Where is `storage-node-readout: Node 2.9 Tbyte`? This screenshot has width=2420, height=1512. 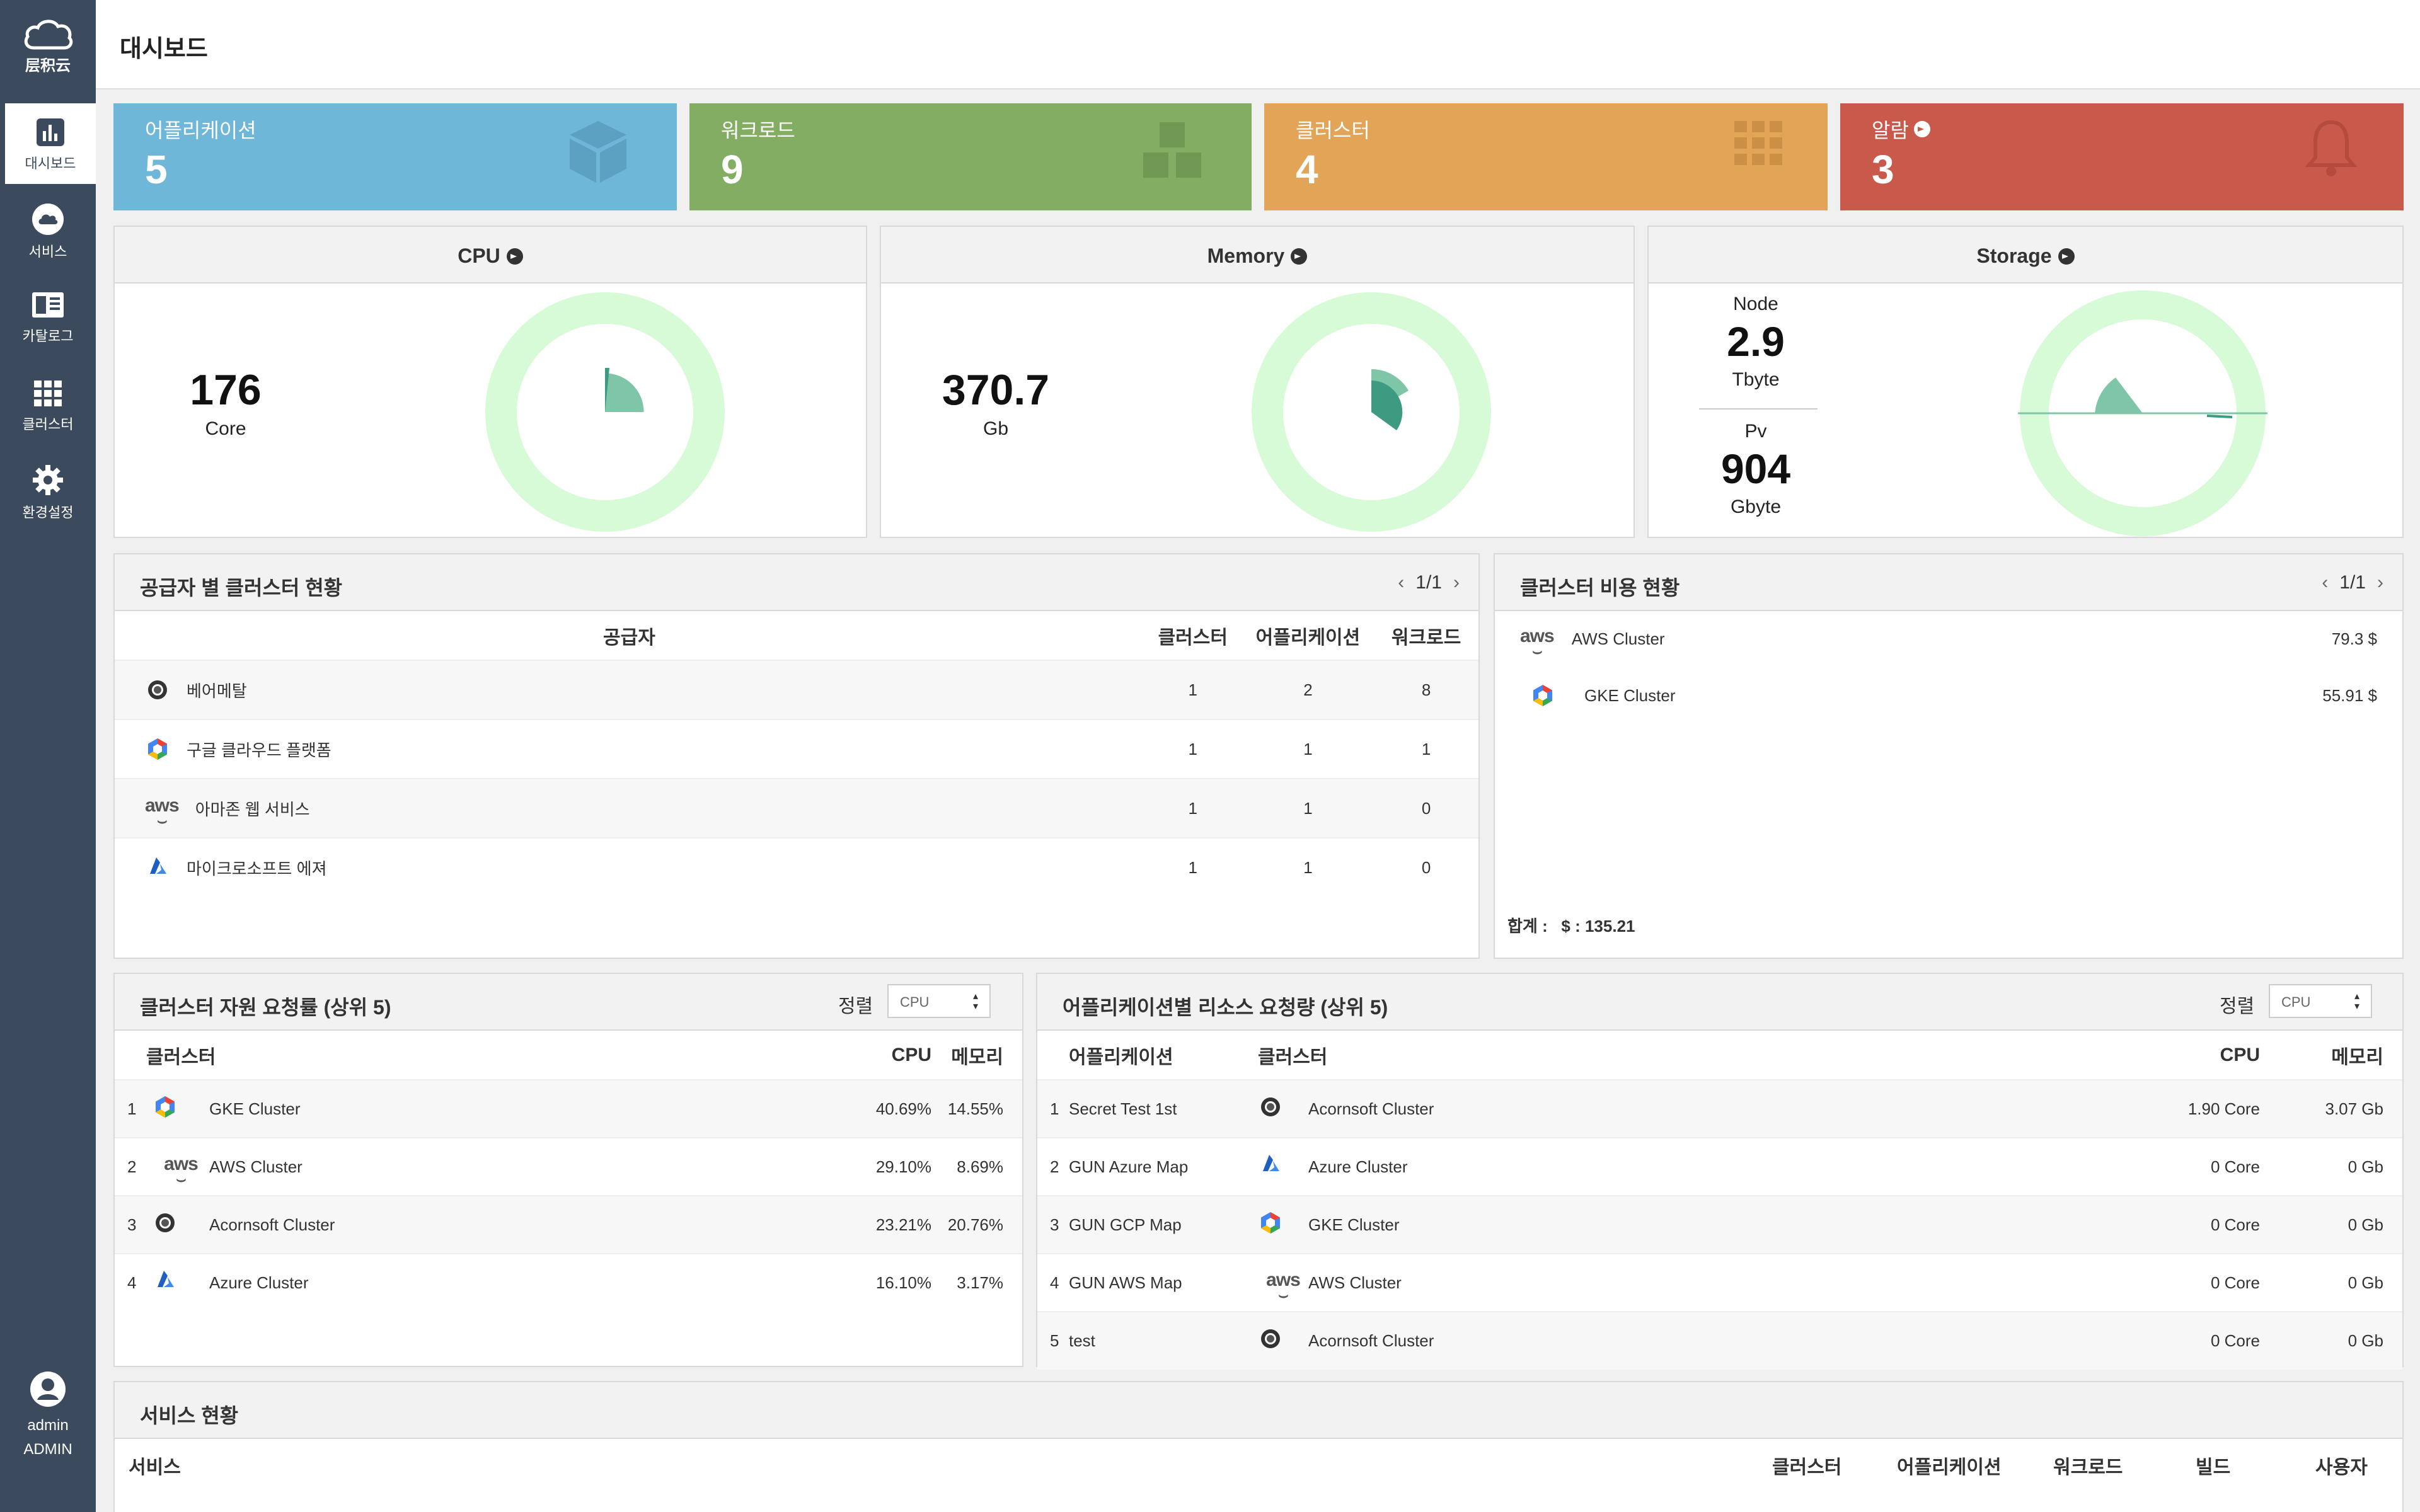
storage-node-readout: Node 2.9 Tbyte is located at coordinates (1756, 340).